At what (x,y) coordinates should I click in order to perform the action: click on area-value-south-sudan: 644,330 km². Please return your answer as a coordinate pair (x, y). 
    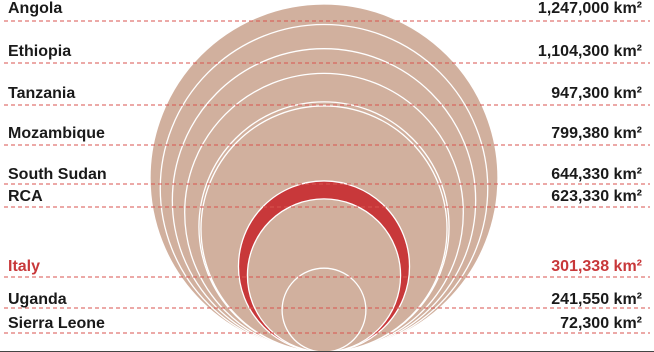
    Looking at the image, I should click on (596, 174).